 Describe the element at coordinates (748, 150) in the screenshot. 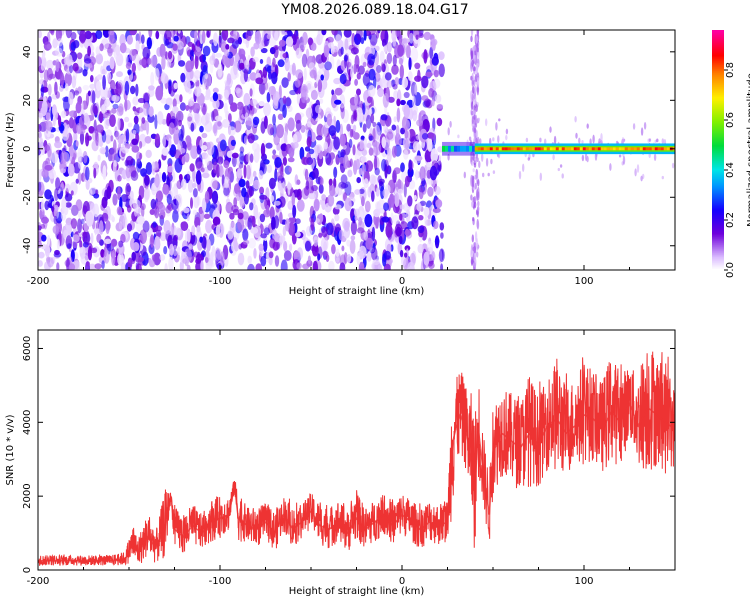

I see `colorbar-label: Normalized spectral amplitude` at that location.